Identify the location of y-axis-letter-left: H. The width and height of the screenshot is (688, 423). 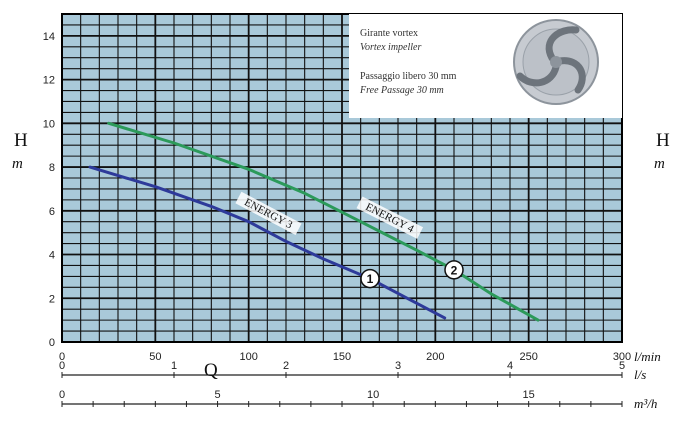
(21, 140).